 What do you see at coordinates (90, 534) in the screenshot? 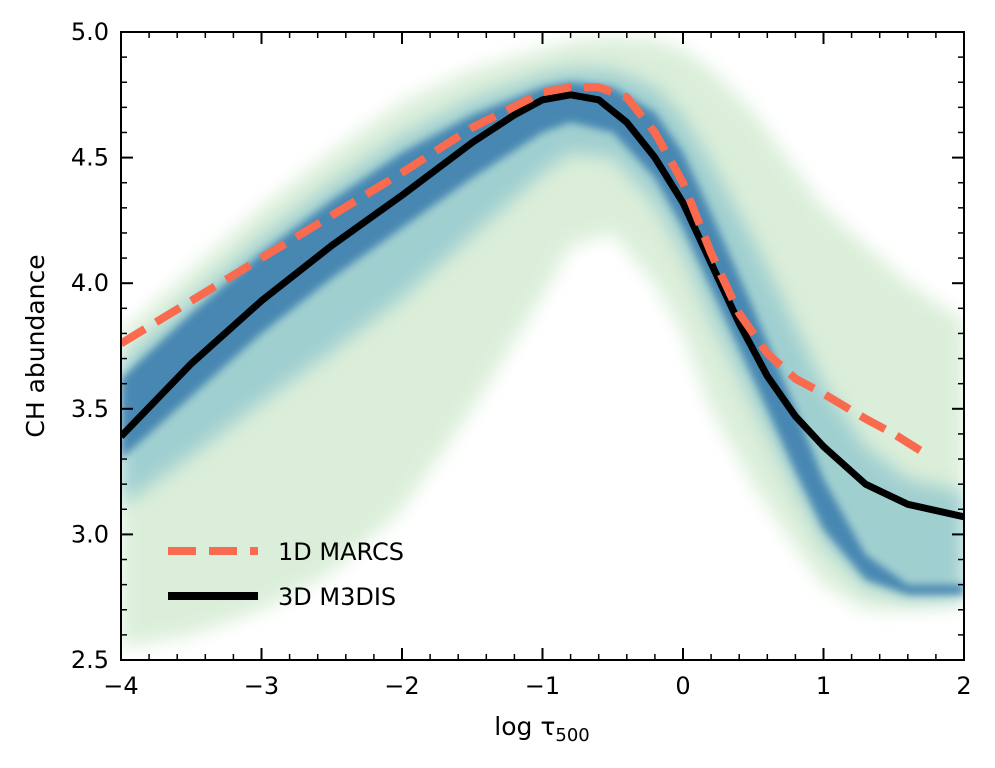
I see `y-tick-label: 3.0` at bounding box center [90, 534].